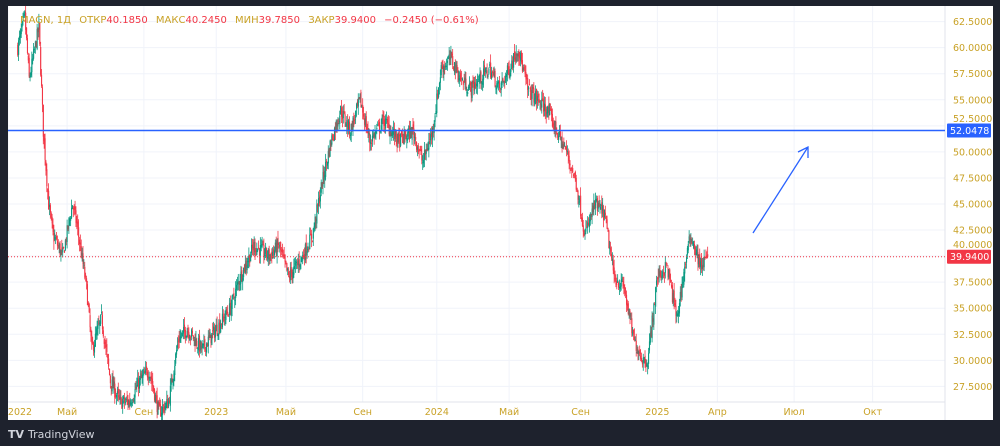  What do you see at coordinates (46, 20) in the screenshot?
I see `symbol-label: MAGN, 1Д` at bounding box center [46, 20].